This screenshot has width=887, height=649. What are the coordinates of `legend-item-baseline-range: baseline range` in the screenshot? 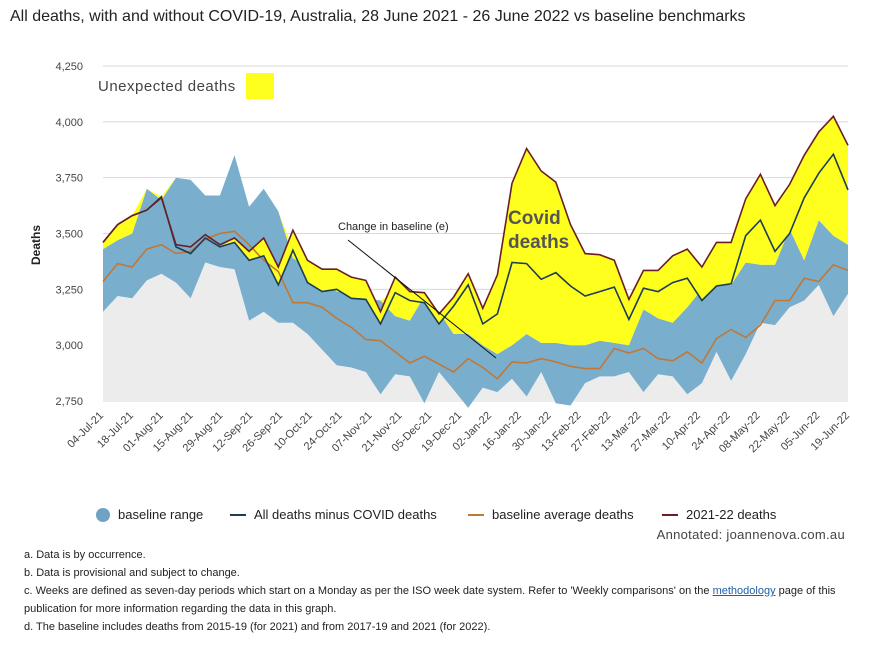 It's located at (149, 514).